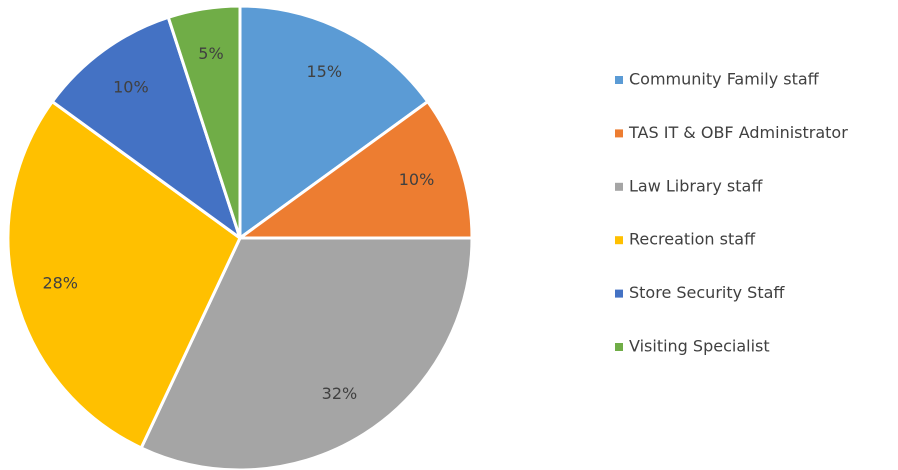 This screenshot has height=470, width=898. I want to click on data-label: 28%, so click(60, 283).